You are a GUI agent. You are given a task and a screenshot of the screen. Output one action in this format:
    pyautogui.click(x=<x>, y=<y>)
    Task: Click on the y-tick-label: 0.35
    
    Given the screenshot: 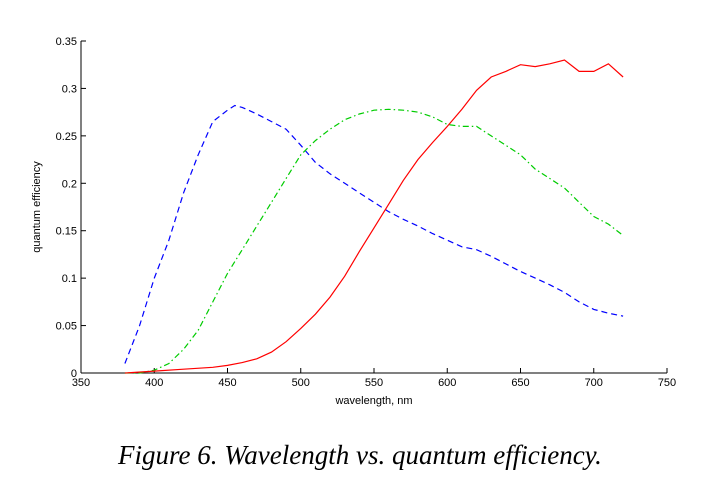 What is the action you would take?
    pyautogui.click(x=66, y=42)
    